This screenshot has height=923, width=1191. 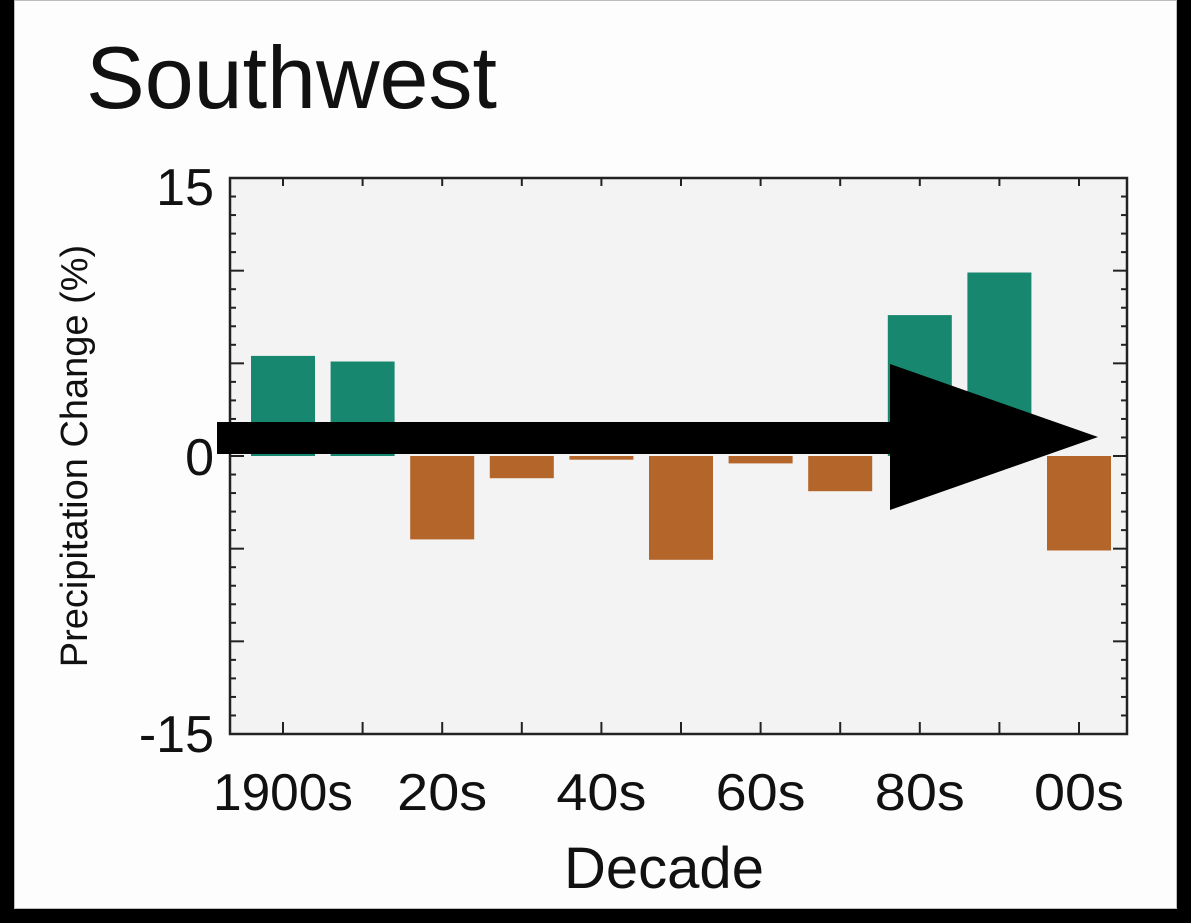 What do you see at coordinates (601, 793) in the screenshot?
I see `x-tick-label: 40s` at bounding box center [601, 793].